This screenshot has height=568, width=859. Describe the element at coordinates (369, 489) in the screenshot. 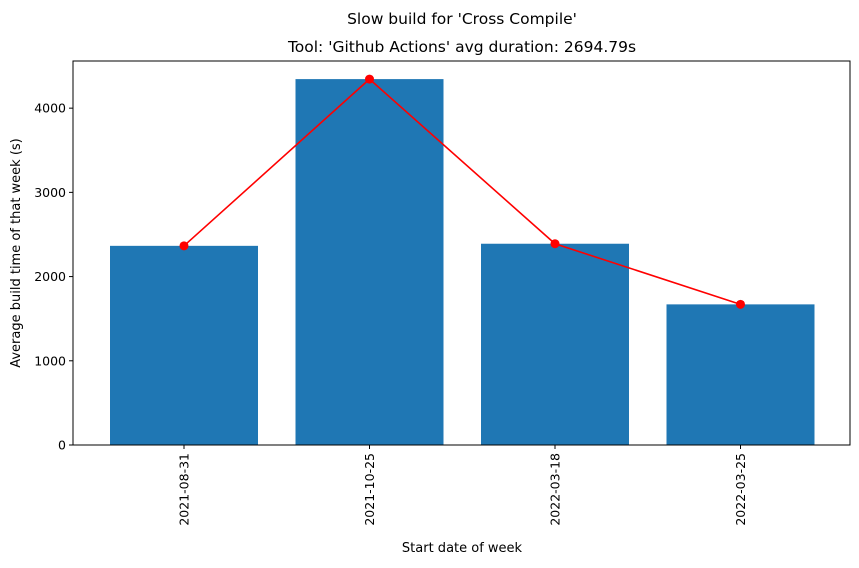

I see `x-tick-label: 2021-10-25` at that location.